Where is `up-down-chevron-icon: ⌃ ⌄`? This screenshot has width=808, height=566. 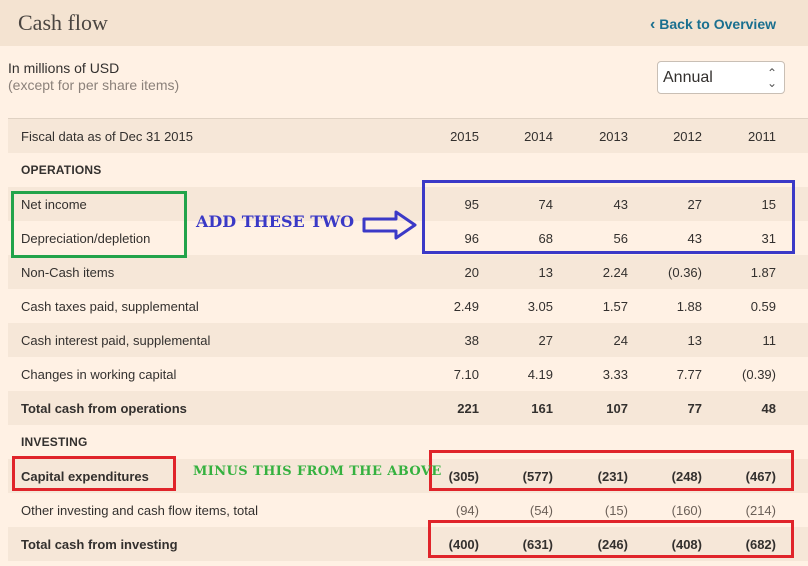
up-down-chevron-icon: ⌃ ⌄ is located at coordinates (771, 78).